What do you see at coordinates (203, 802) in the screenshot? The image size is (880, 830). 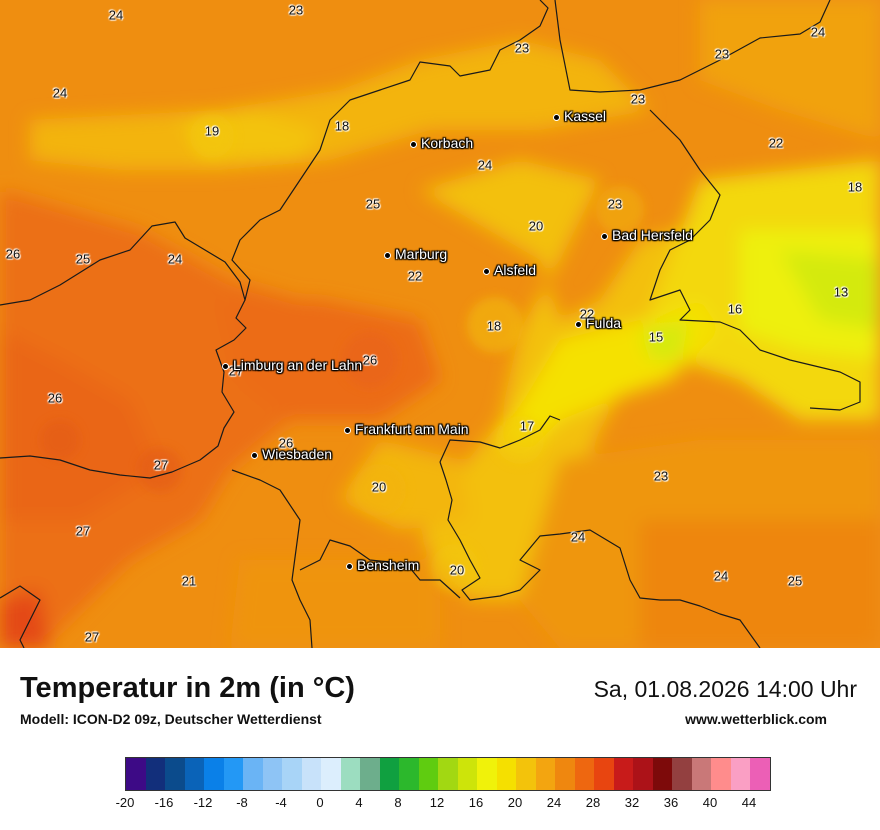 I see `color-scale-tick: -12` at bounding box center [203, 802].